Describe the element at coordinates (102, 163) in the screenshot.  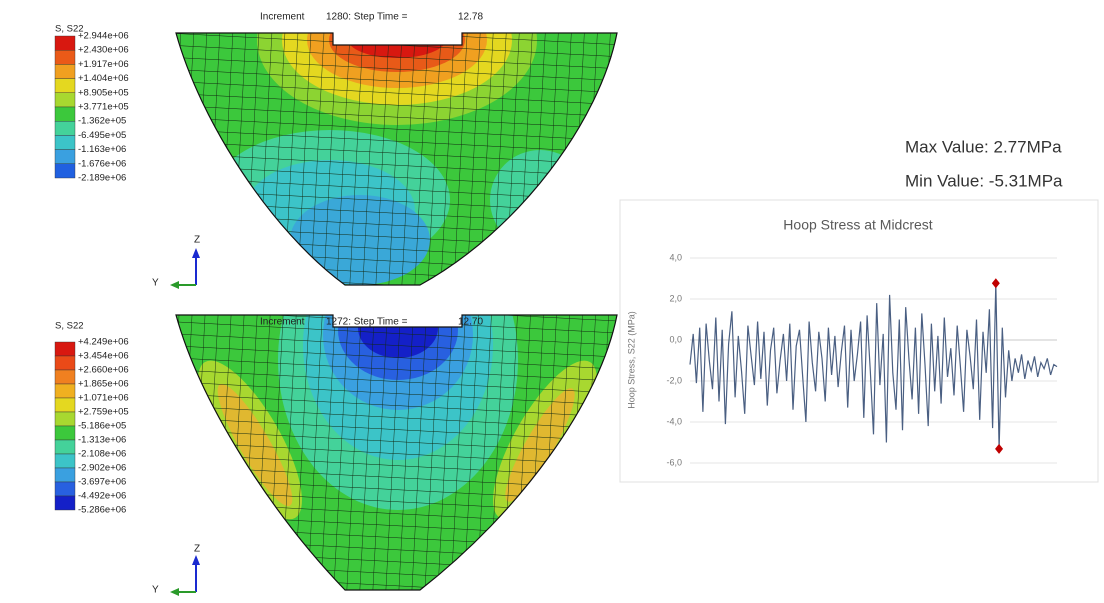
I see `legend-label: -1.676e+06` at that location.